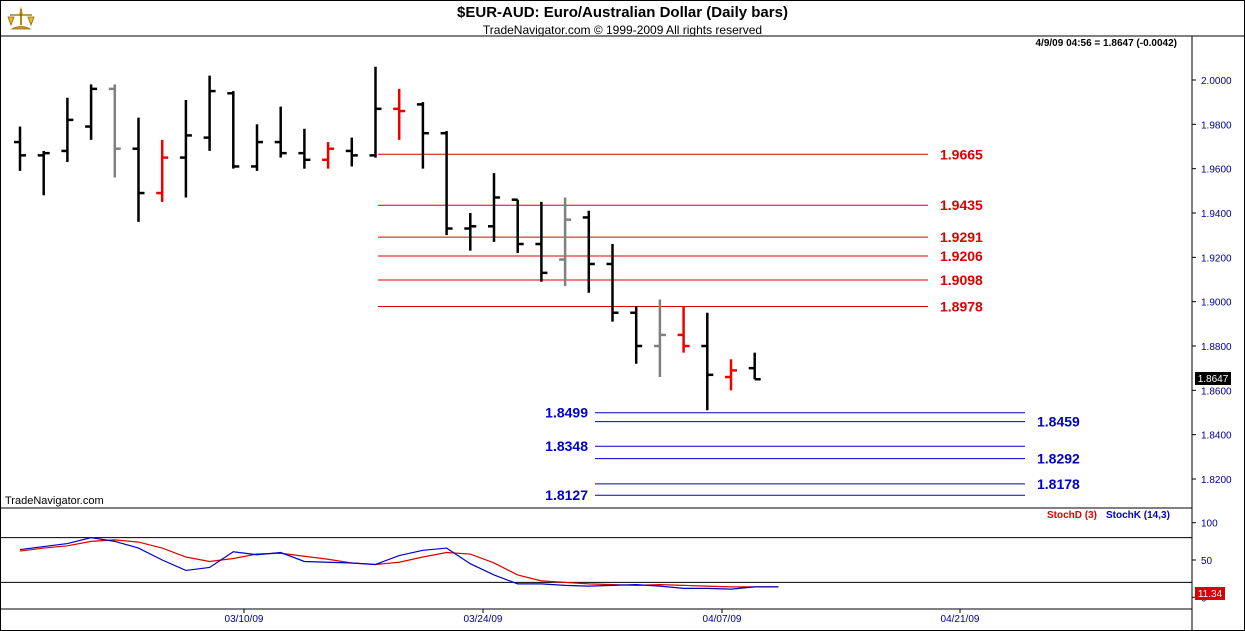  I want to click on x-tick-label: 04/21/09, so click(960, 619).